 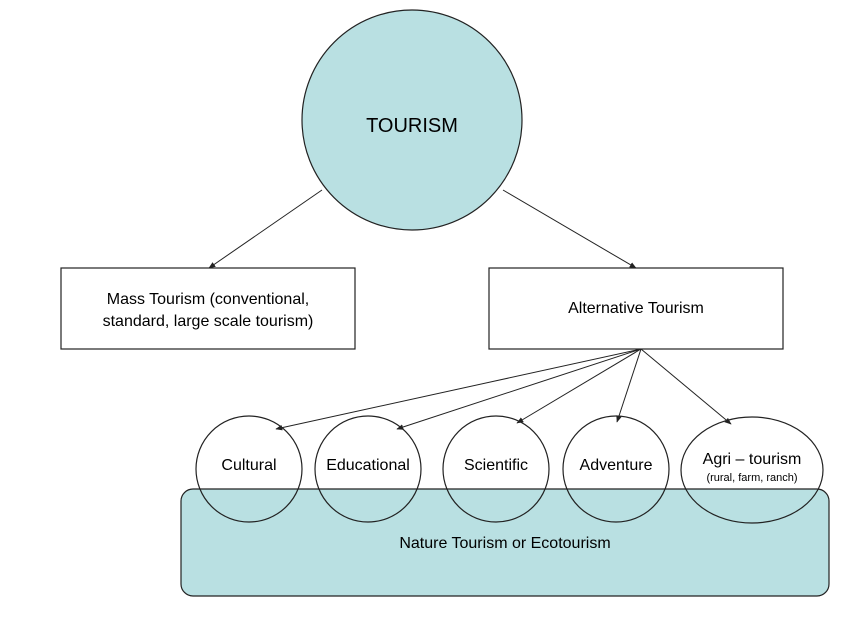 I want to click on tourism-root-circle, so click(x=412, y=120).